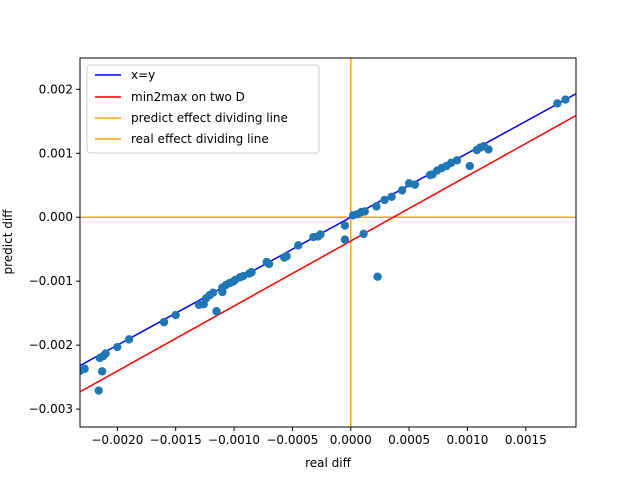 This screenshot has width=640, height=480. What do you see at coordinates (8, 242) in the screenshot?
I see `y-axis-title: predict diff` at bounding box center [8, 242].